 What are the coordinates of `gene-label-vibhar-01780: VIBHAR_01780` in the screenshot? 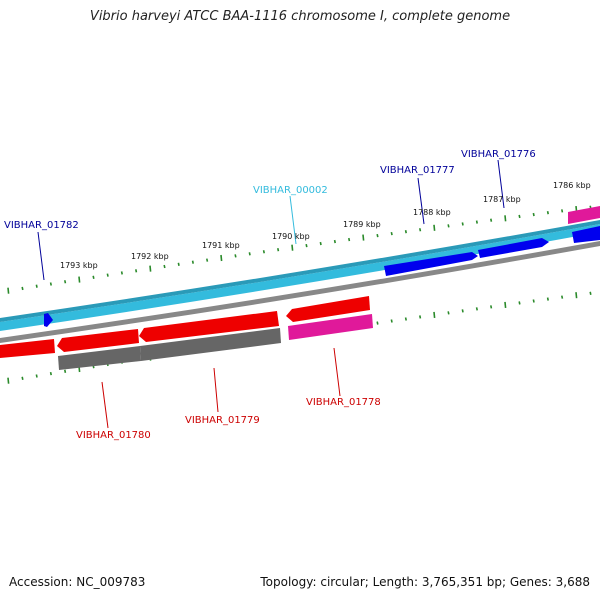 It's located at (113, 435).